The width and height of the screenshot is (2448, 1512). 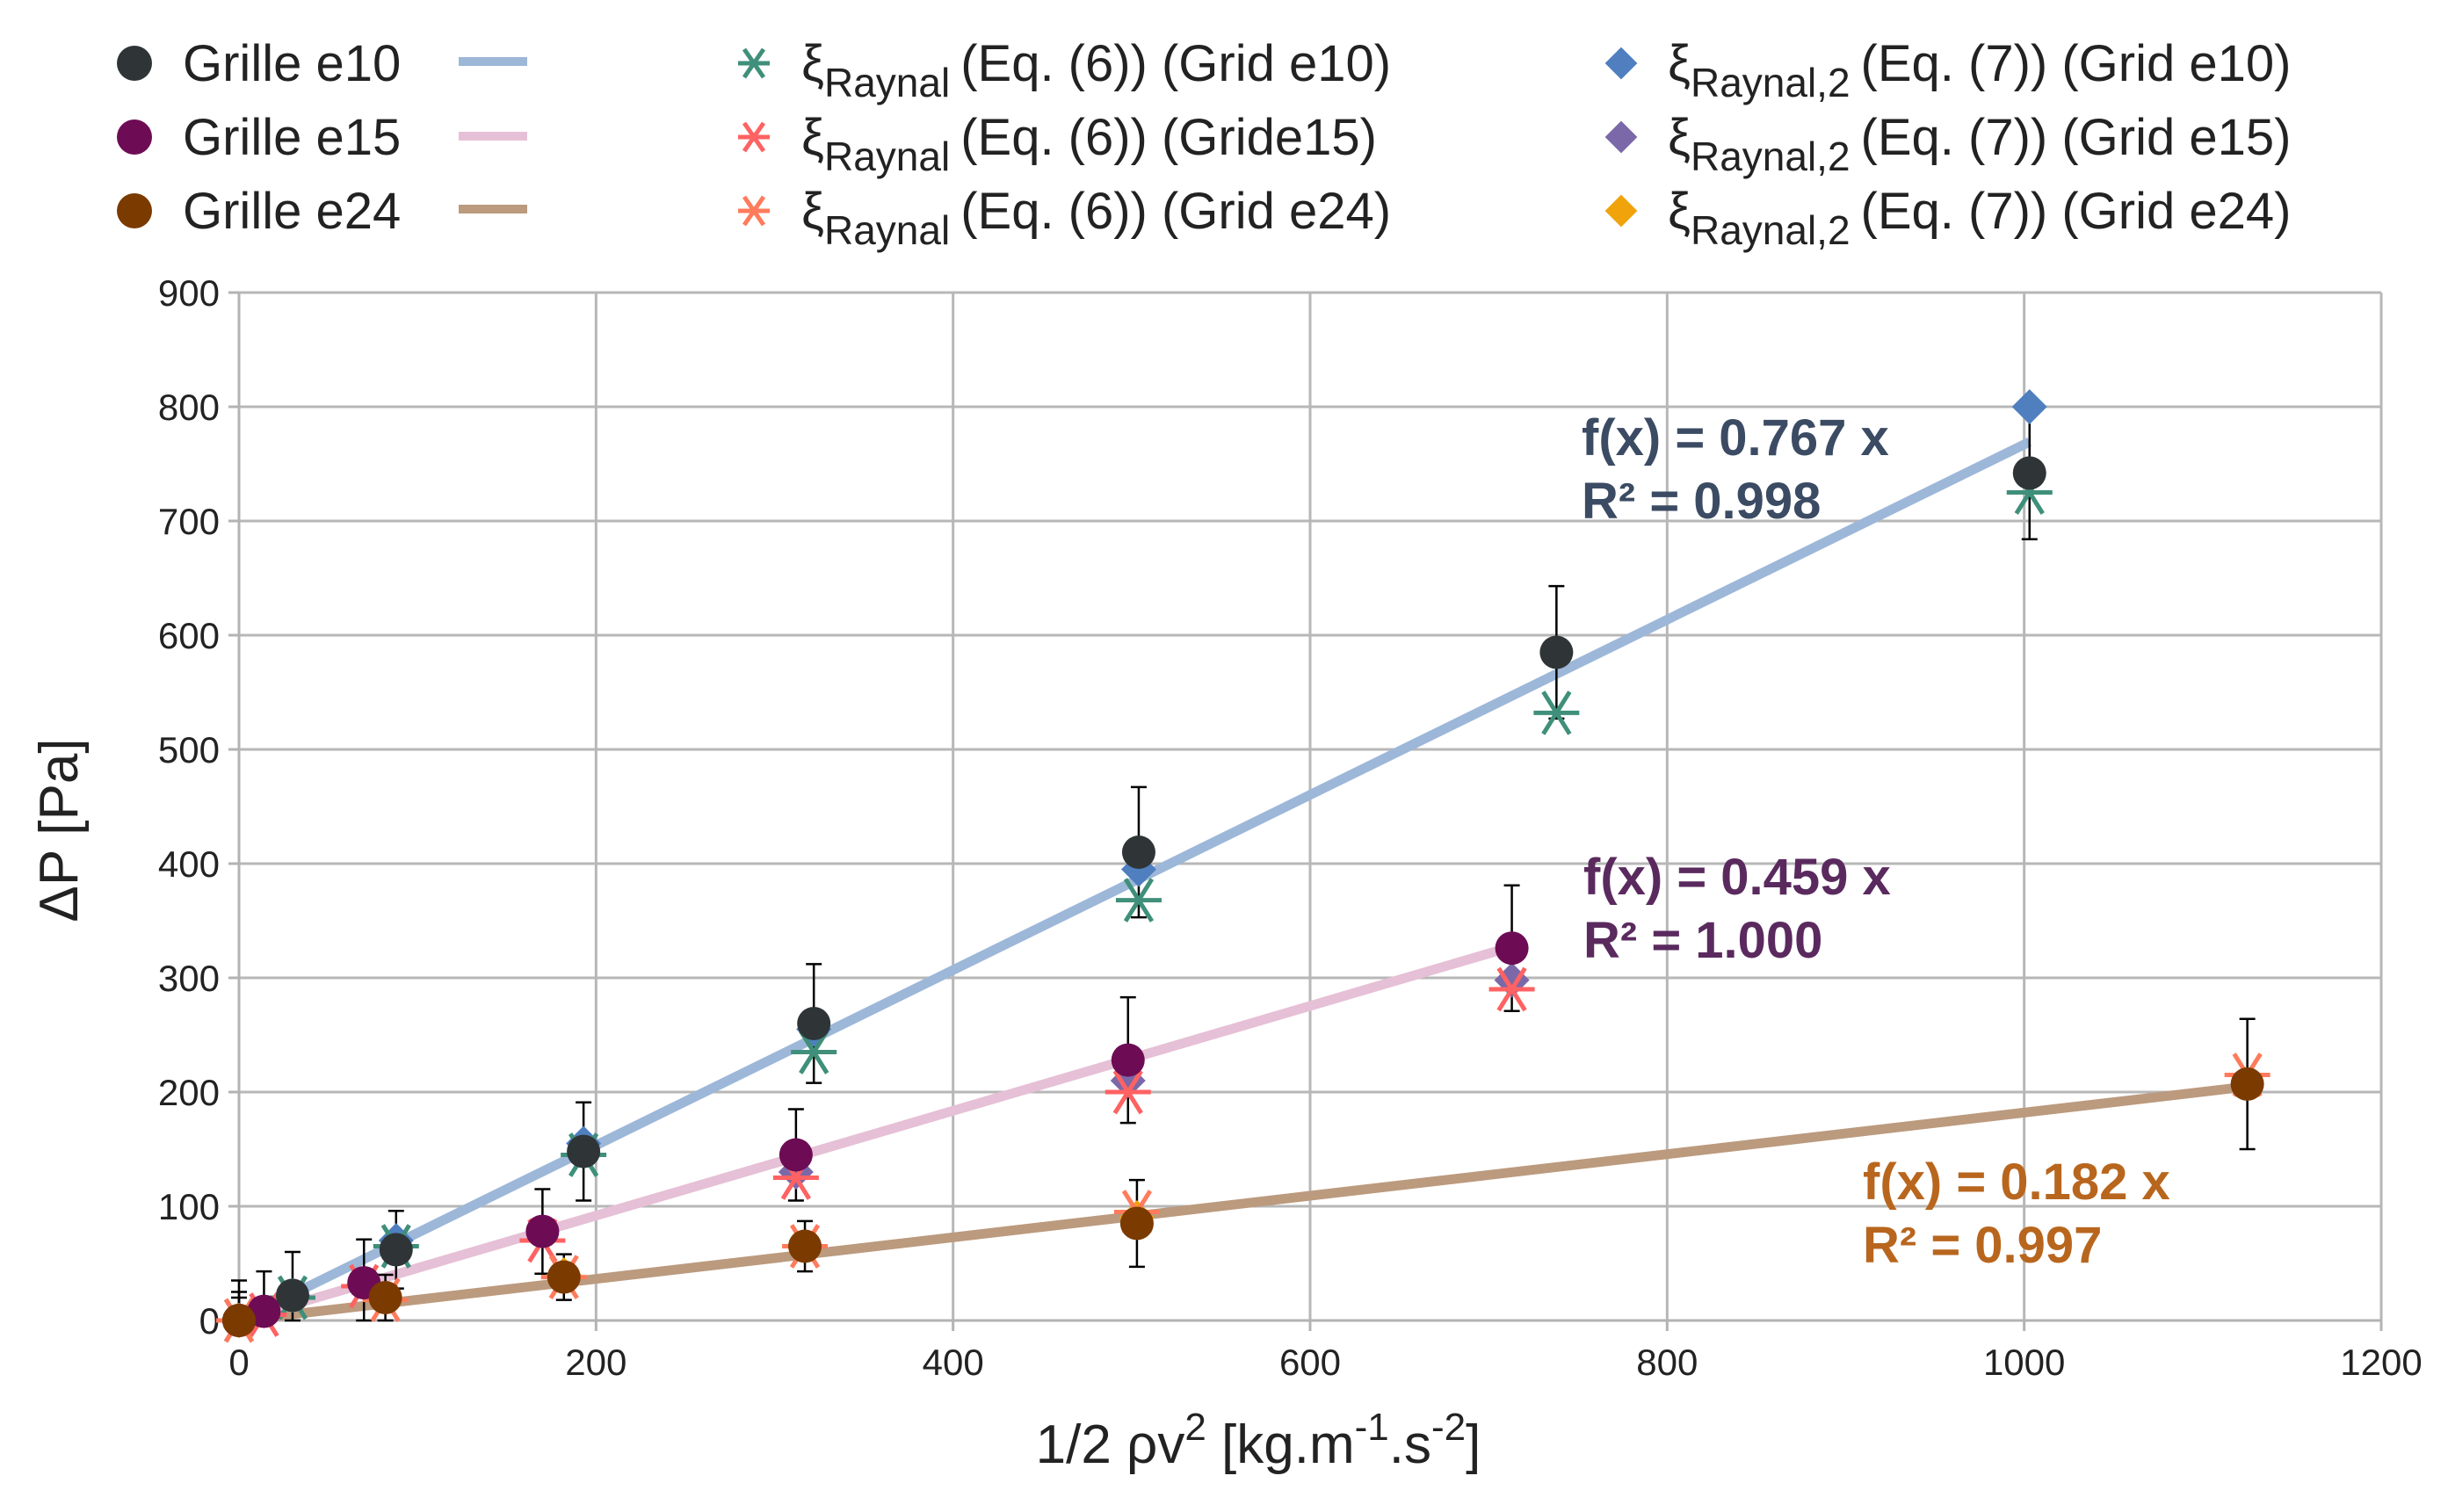 What do you see at coordinates (1701, 501) in the screenshot?
I see `fit-r2: R² = 0.998` at bounding box center [1701, 501].